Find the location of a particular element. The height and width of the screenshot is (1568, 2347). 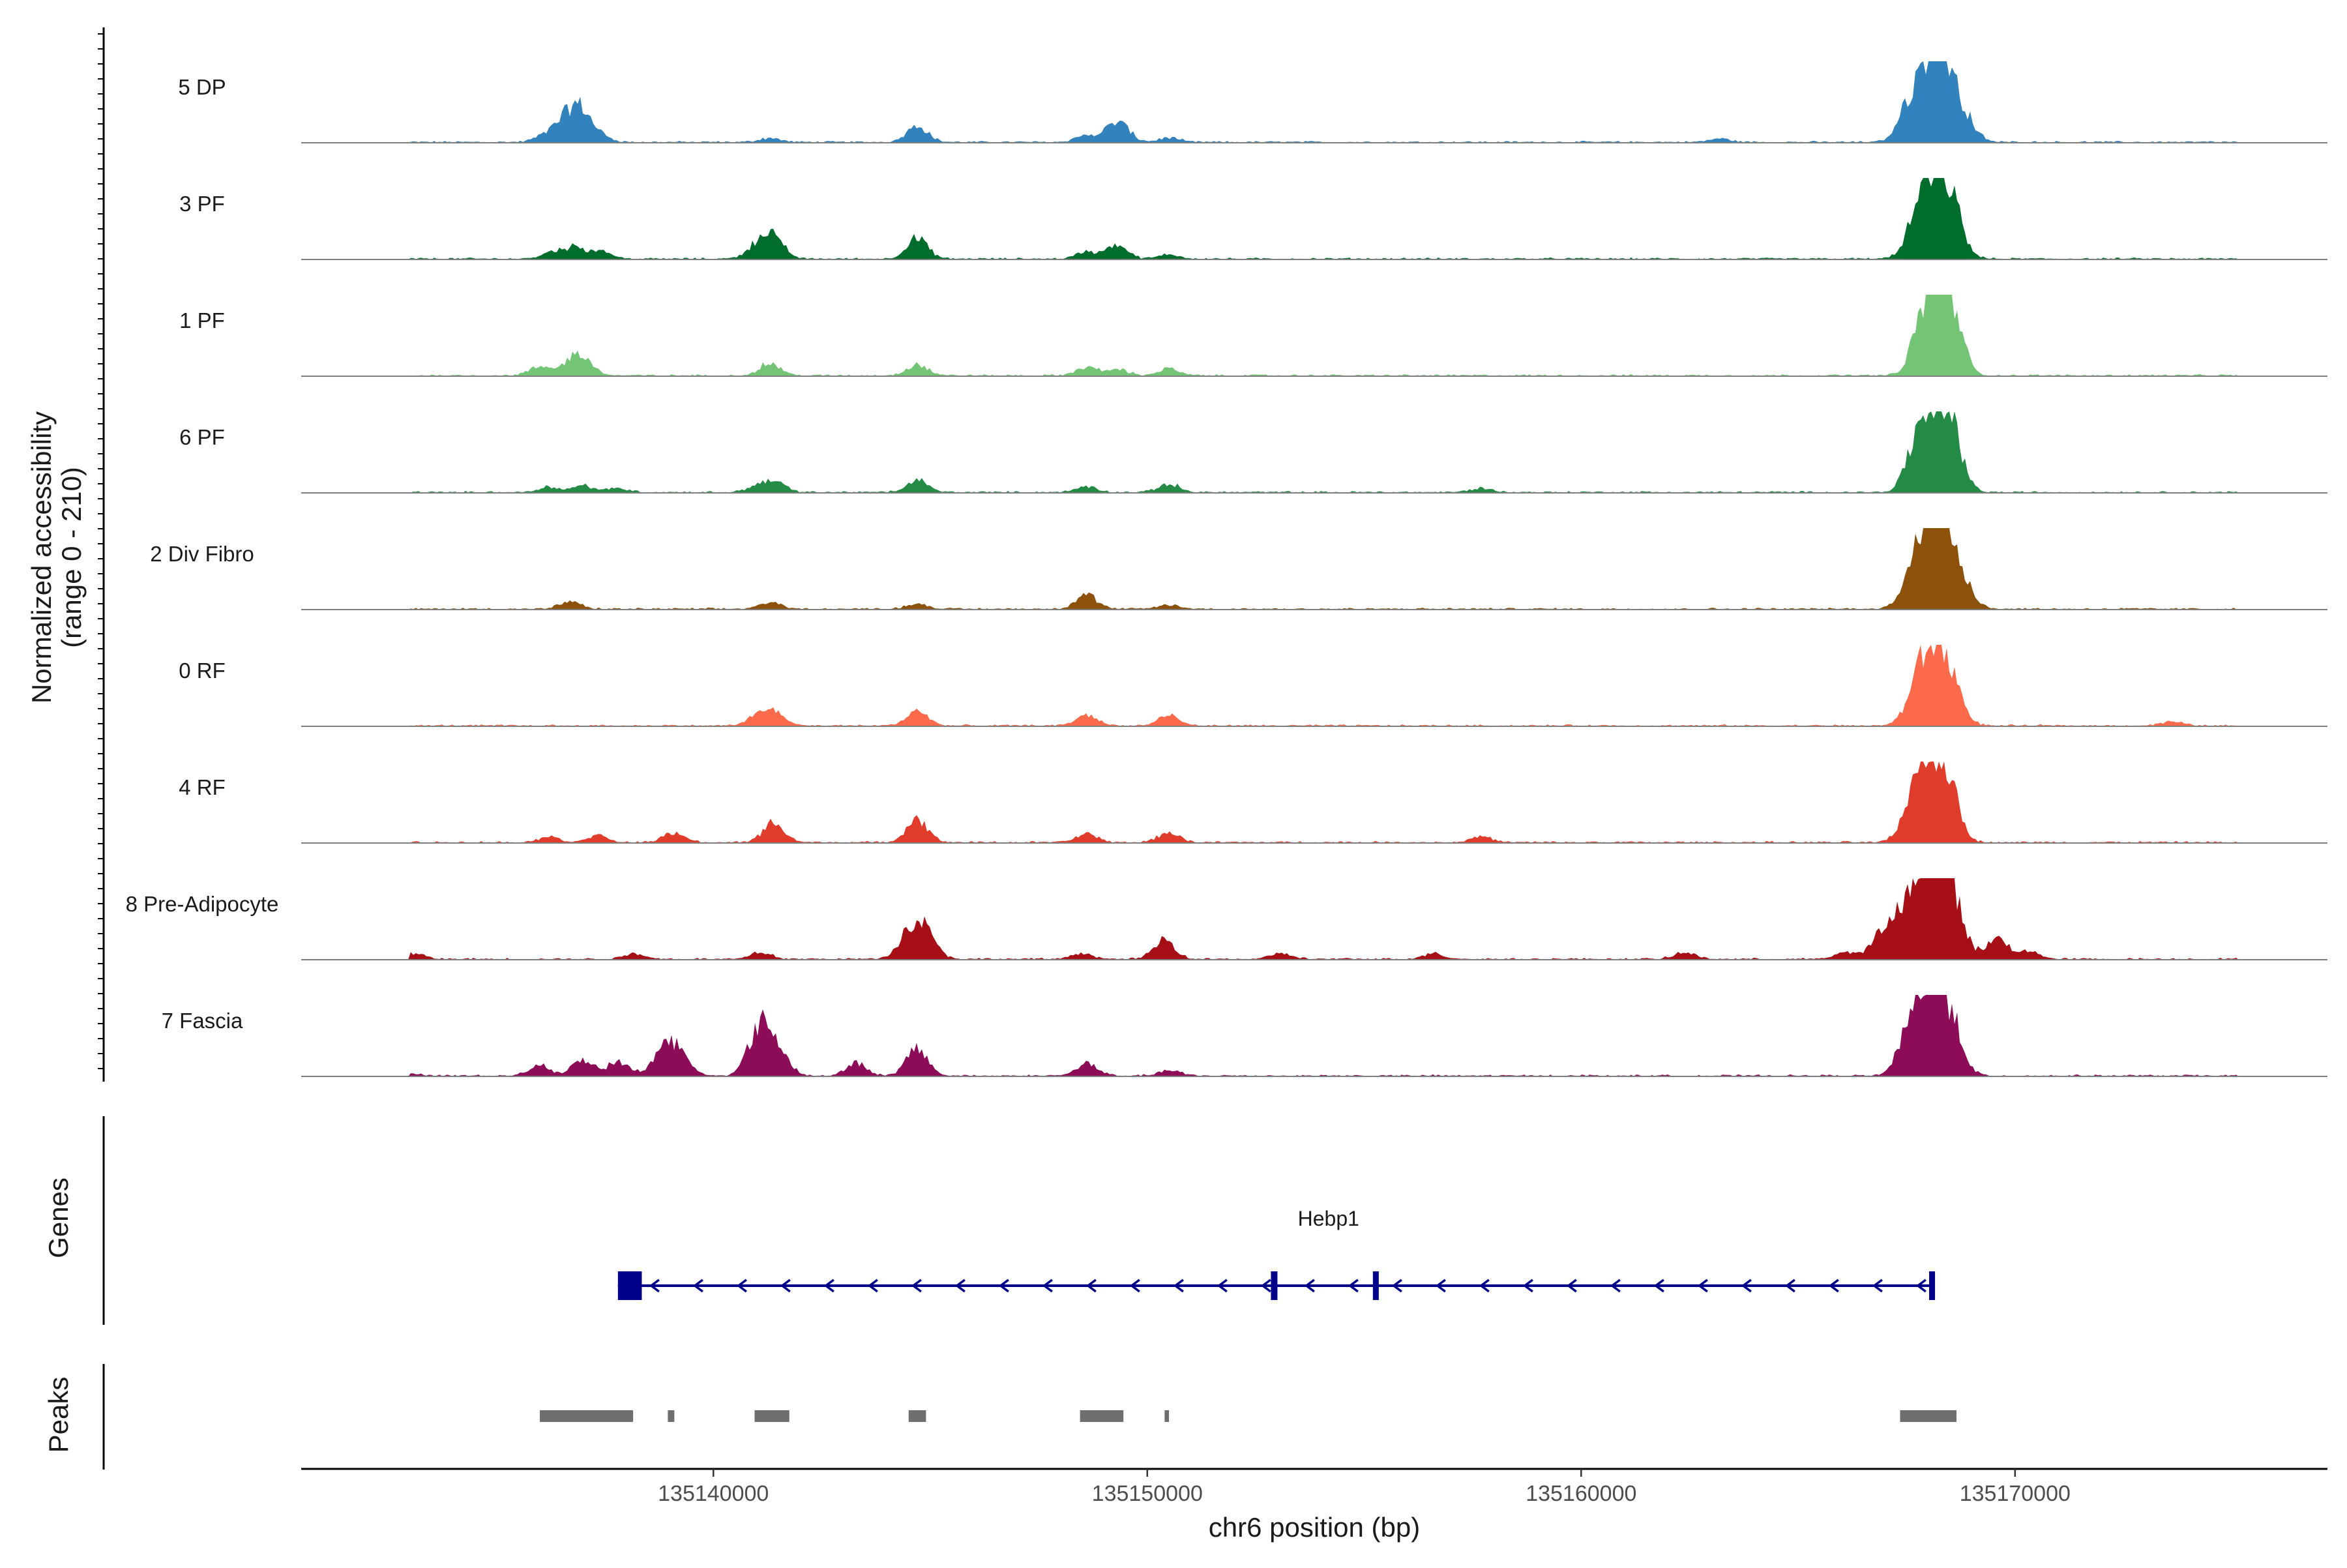

track-label: 4 RF is located at coordinates (202, 787).